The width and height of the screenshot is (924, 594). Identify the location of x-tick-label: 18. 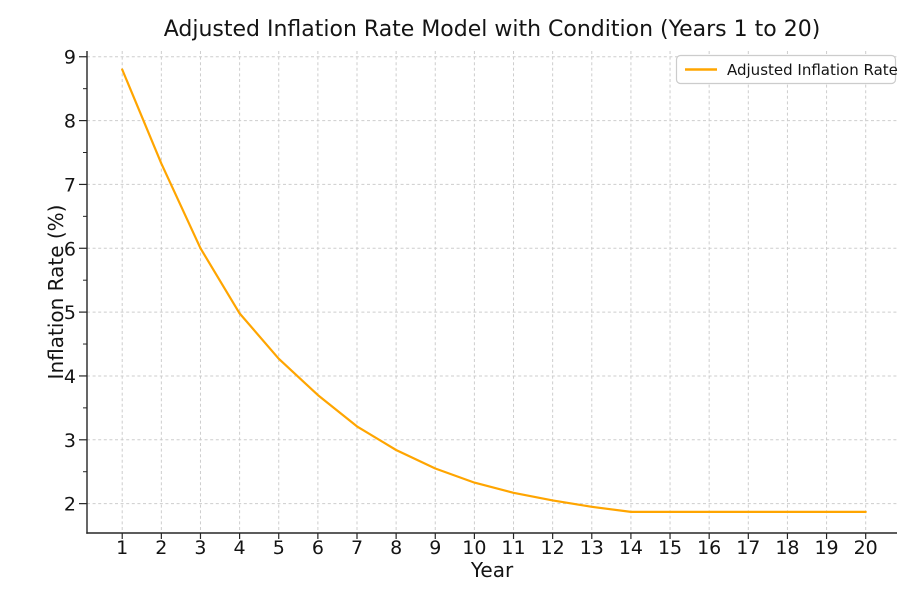
(787, 548).